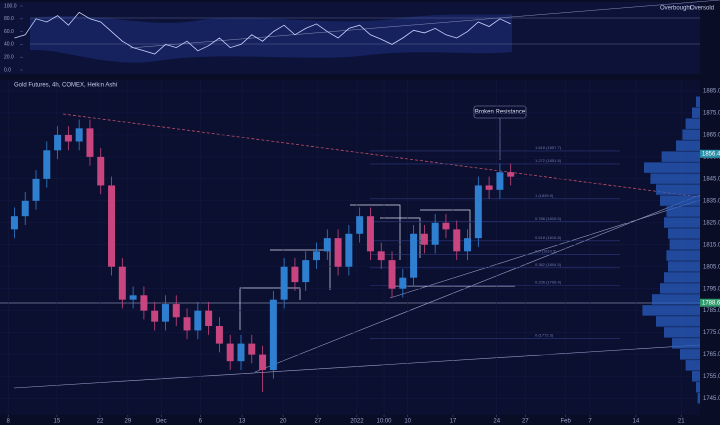 This screenshot has width=720, height=425. I want to click on level-label: 0.786 (1825.5), so click(548, 218).